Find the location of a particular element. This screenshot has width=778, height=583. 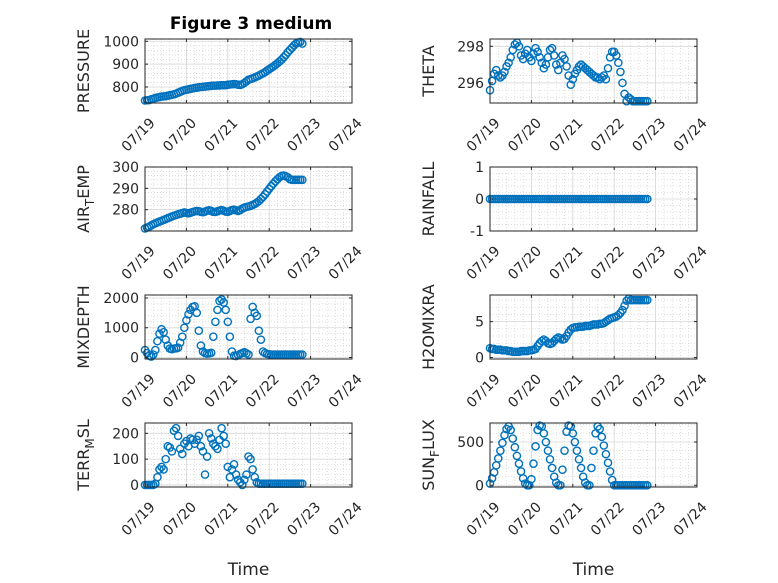

y-axis-label-subscript: T is located at coordinates (90, 202).